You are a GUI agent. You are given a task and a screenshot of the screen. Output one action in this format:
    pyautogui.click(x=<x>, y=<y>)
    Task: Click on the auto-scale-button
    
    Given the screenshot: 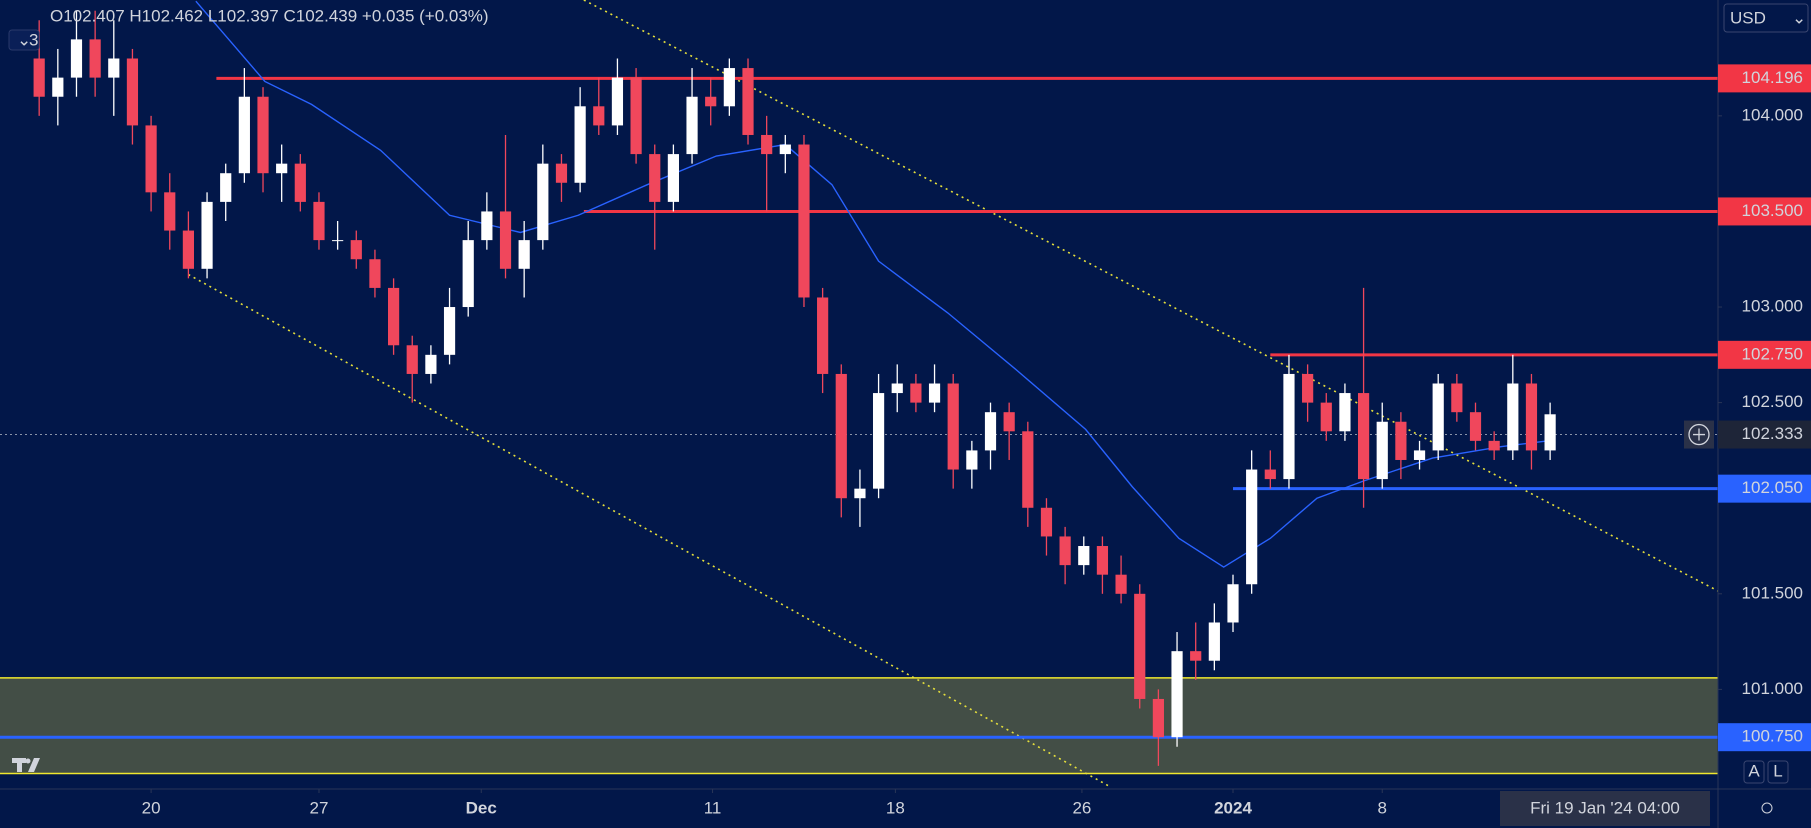 What is the action you would take?
    pyautogui.click(x=1754, y=772)
    